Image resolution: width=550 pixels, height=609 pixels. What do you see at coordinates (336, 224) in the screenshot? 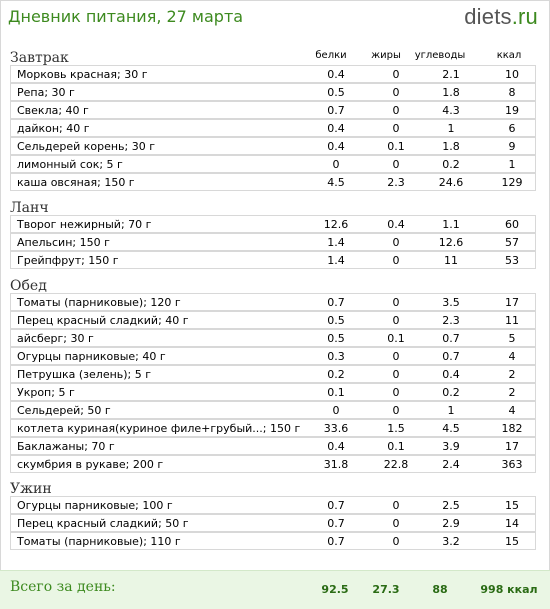
I see `protein-value: 12.6` at bounding box center [336, 224].